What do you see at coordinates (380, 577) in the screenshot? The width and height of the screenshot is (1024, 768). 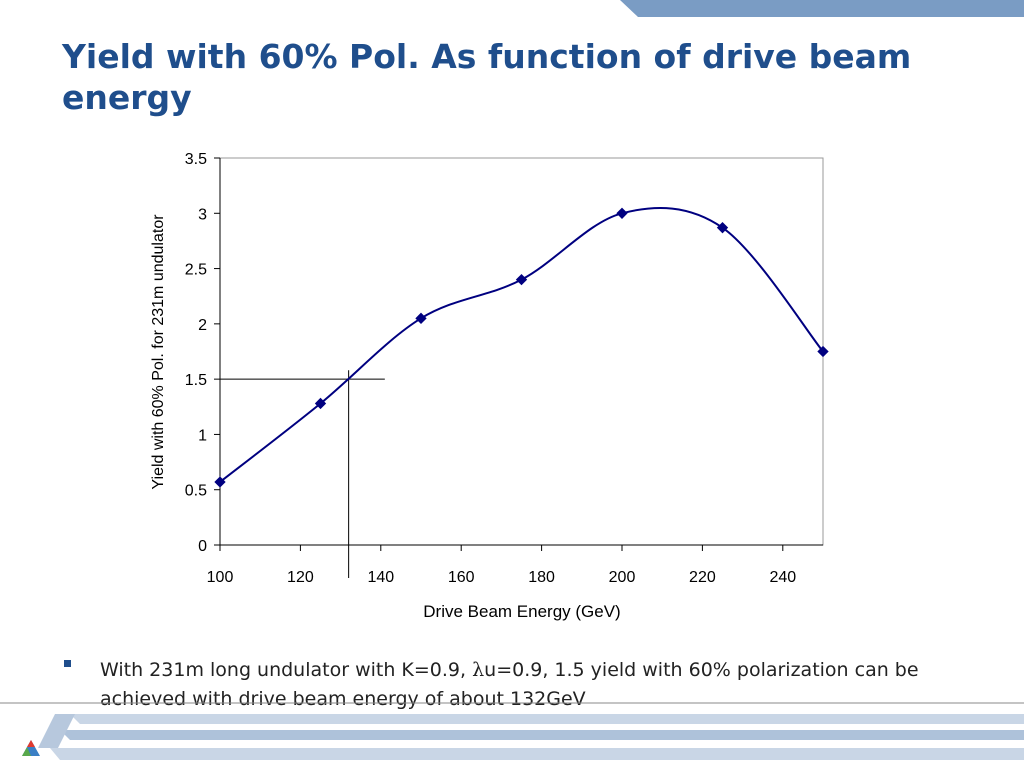 I see `x-tick-label: 140` at bounding box center [380, 577].